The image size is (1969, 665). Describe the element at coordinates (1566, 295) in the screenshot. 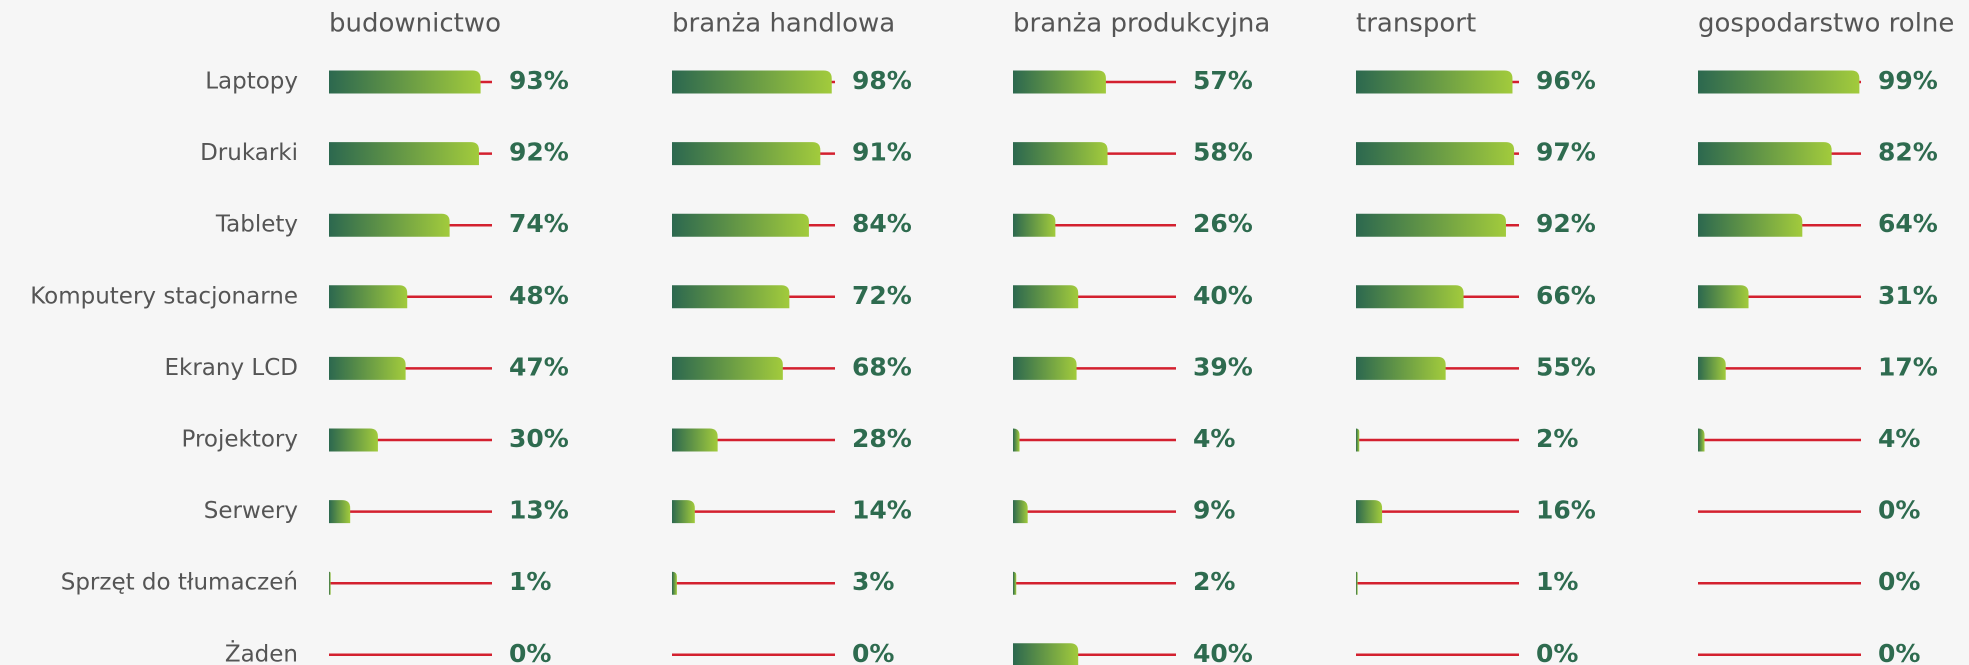

I see `value-label: 66%` at that location.